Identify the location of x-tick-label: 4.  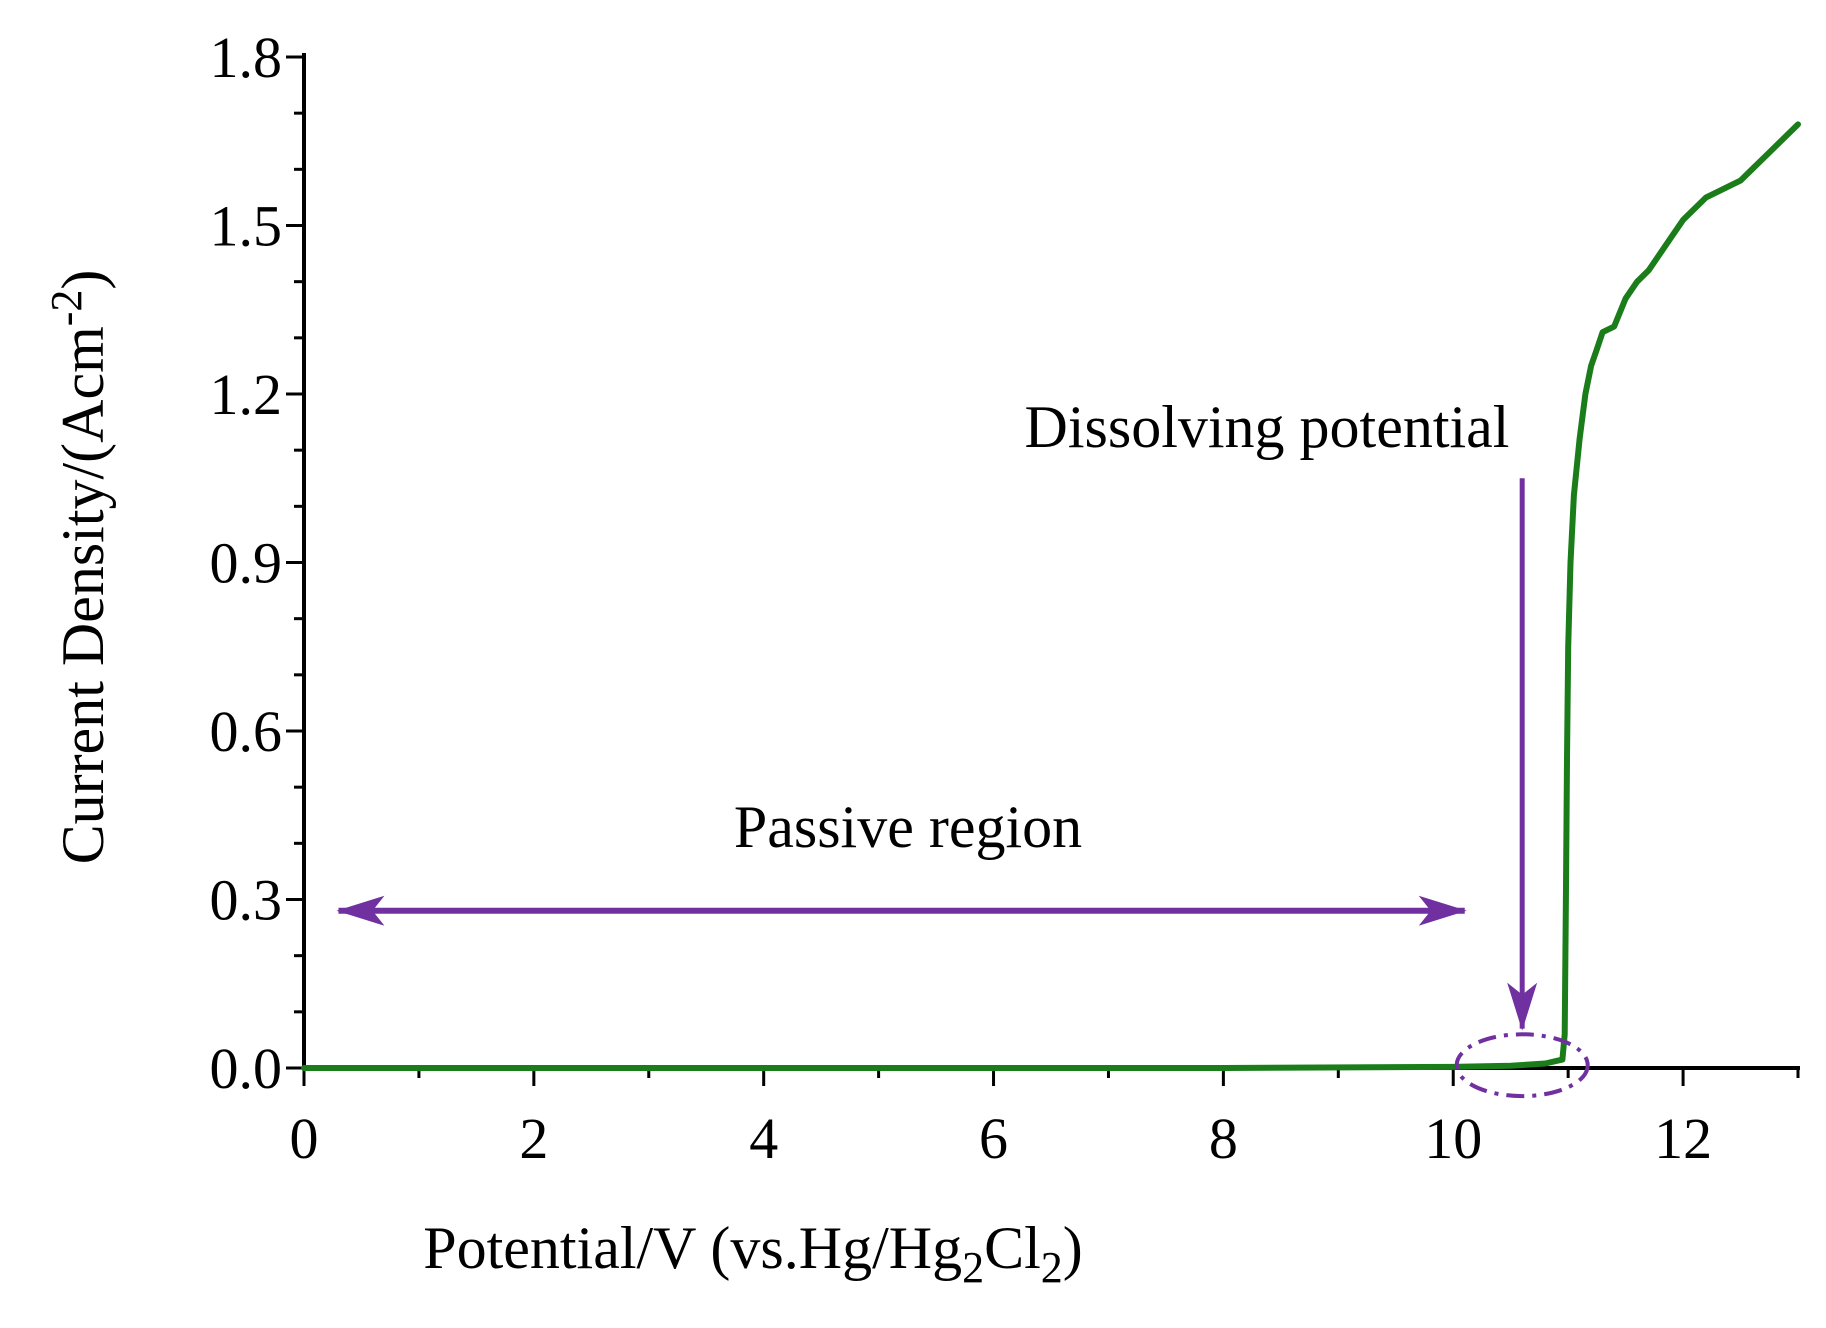
(763, 1138).